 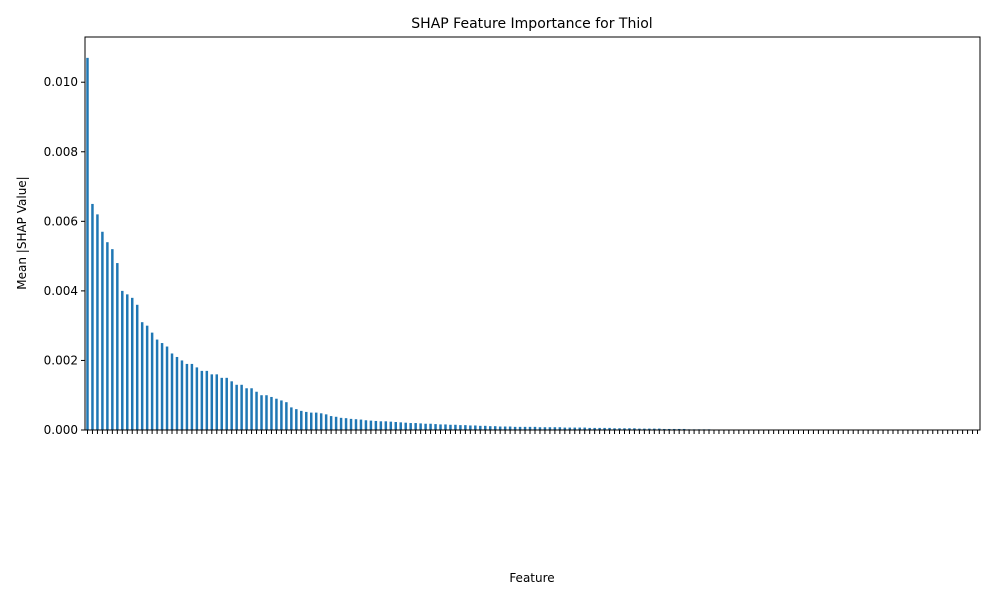 I want to click on y-tick-label: 0.002, so click(x=61, y=360).